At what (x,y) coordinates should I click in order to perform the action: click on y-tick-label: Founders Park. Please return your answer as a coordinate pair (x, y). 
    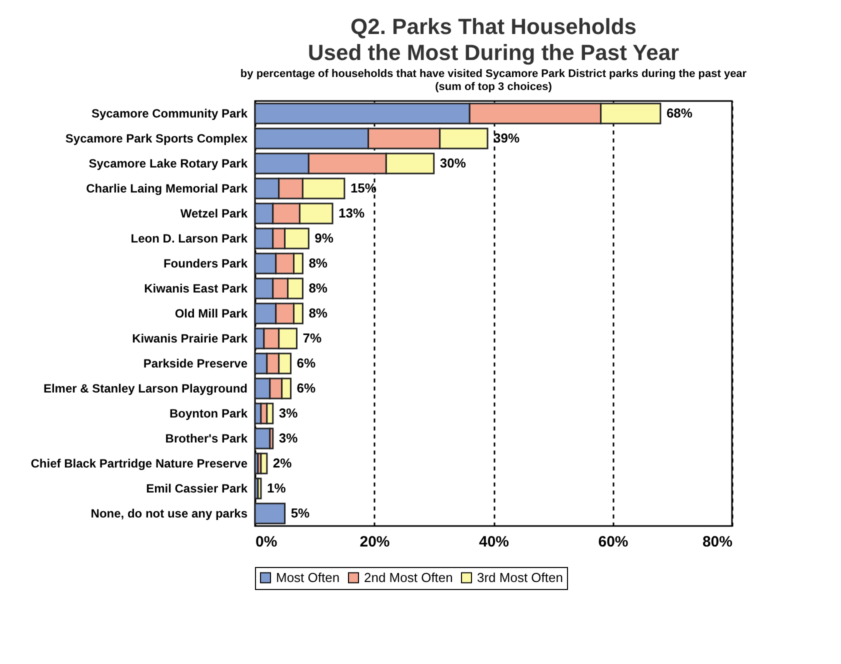
    Looking at the image, I should click on (205, 263).